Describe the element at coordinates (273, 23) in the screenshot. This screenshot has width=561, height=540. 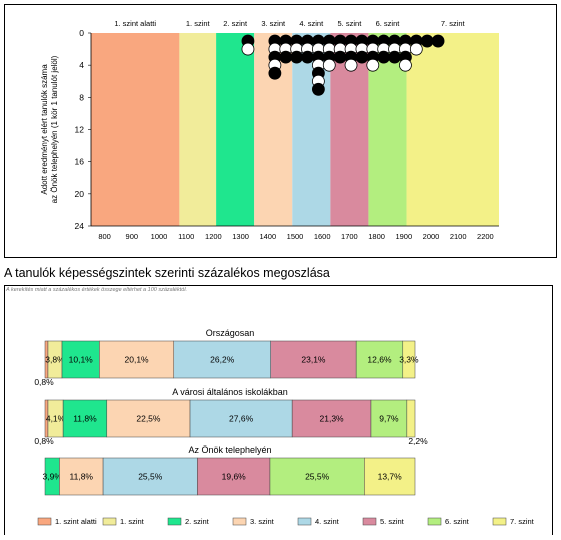
I see `band-label: 3. szint` at that location.